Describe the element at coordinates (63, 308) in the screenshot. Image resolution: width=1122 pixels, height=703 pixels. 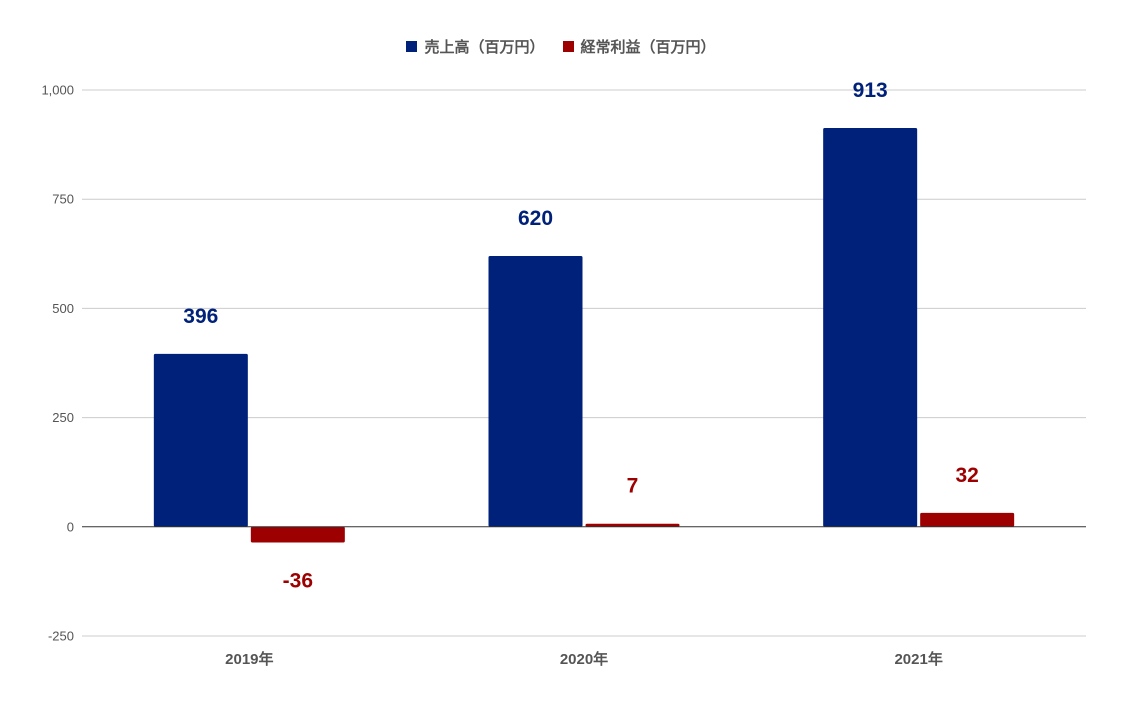
I see `y-tick-label: 500` at that location.